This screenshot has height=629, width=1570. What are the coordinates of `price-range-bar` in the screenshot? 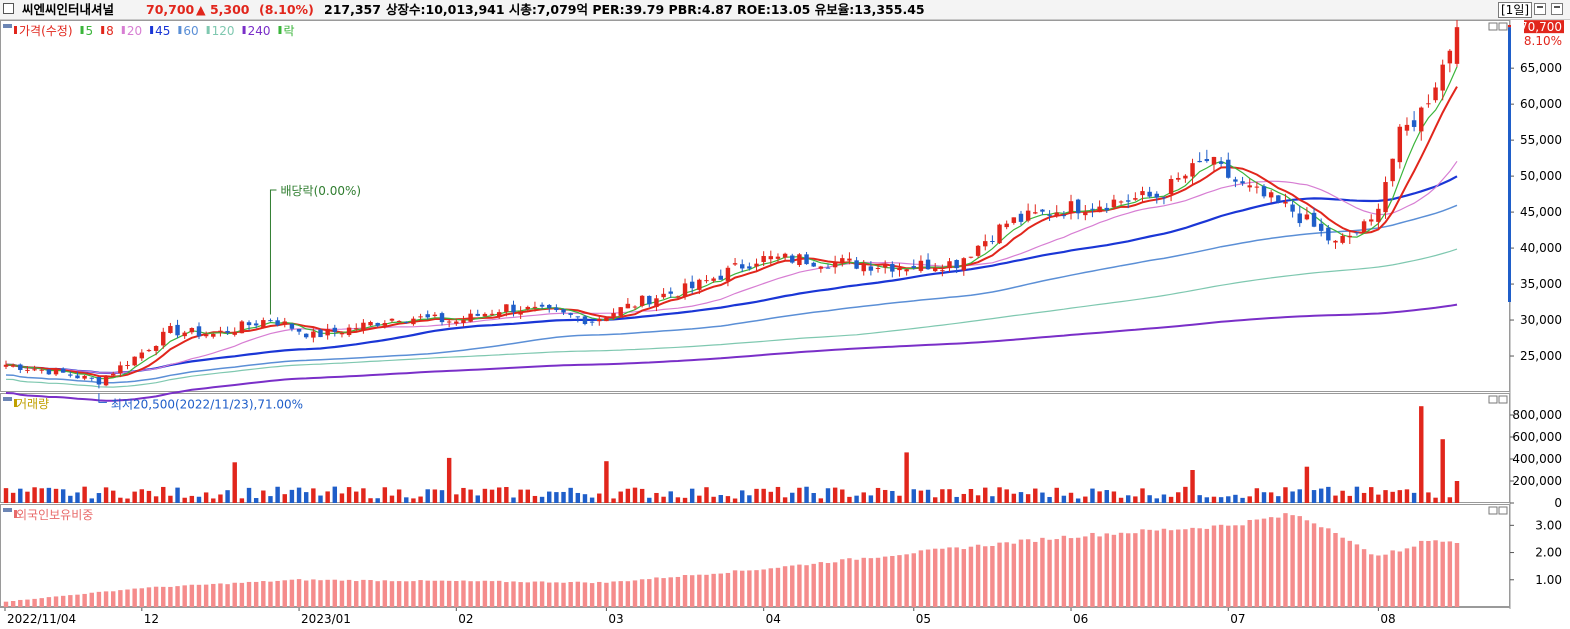 It's located at (1509, 165).